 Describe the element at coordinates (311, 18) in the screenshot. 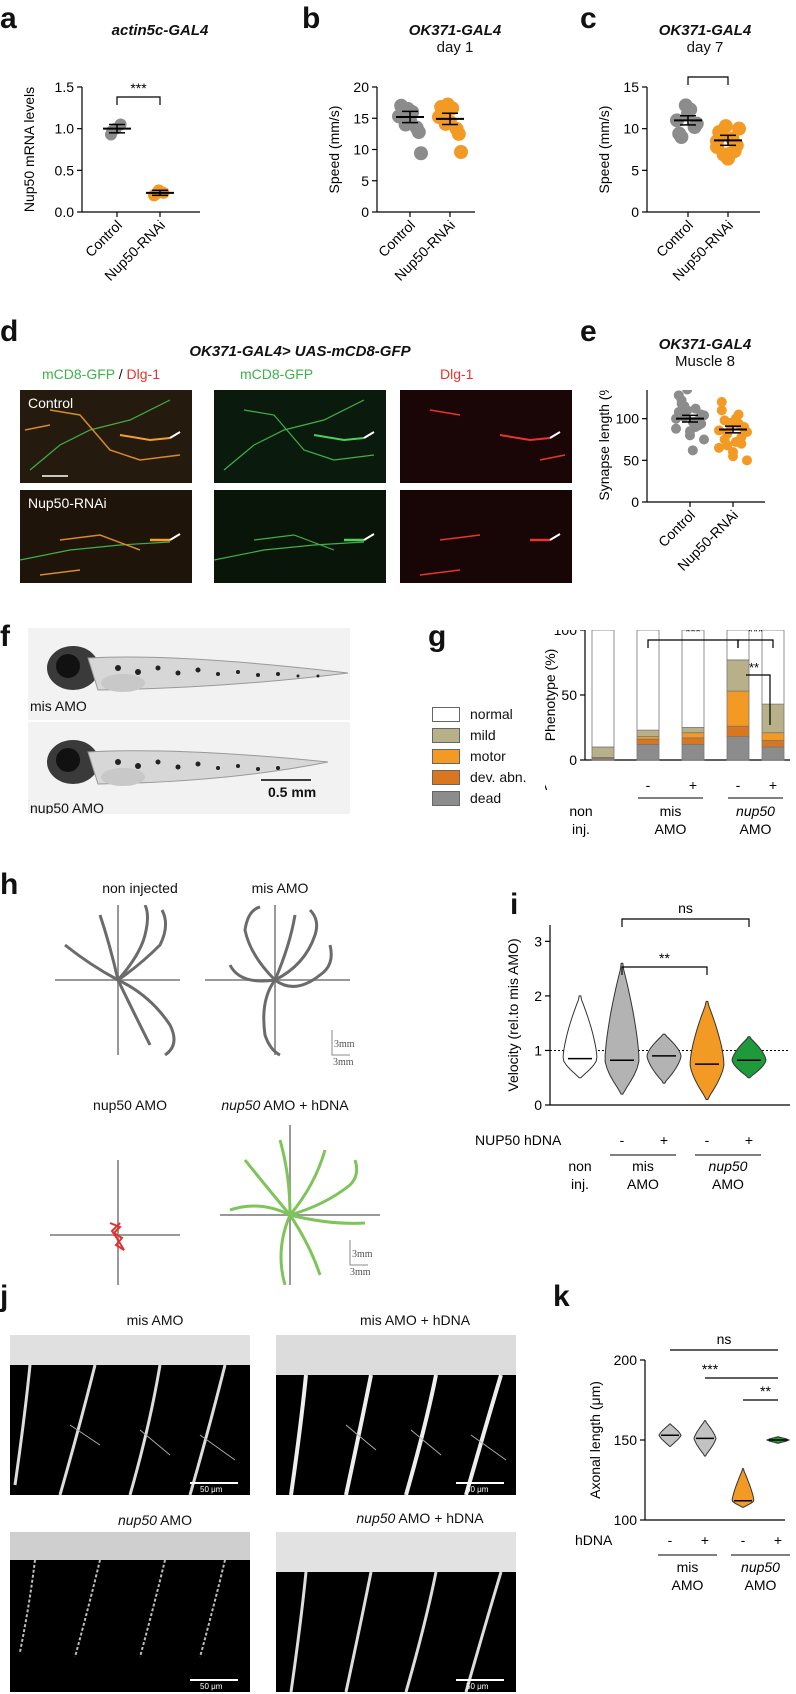

I see `panel-letter-b: b` at that location.